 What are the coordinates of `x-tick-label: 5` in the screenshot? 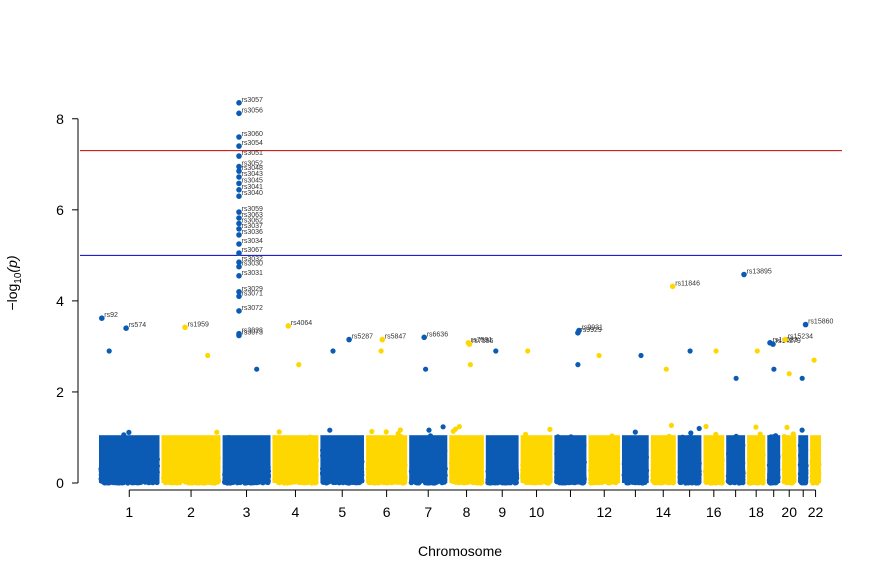 It's located at (342, 512).